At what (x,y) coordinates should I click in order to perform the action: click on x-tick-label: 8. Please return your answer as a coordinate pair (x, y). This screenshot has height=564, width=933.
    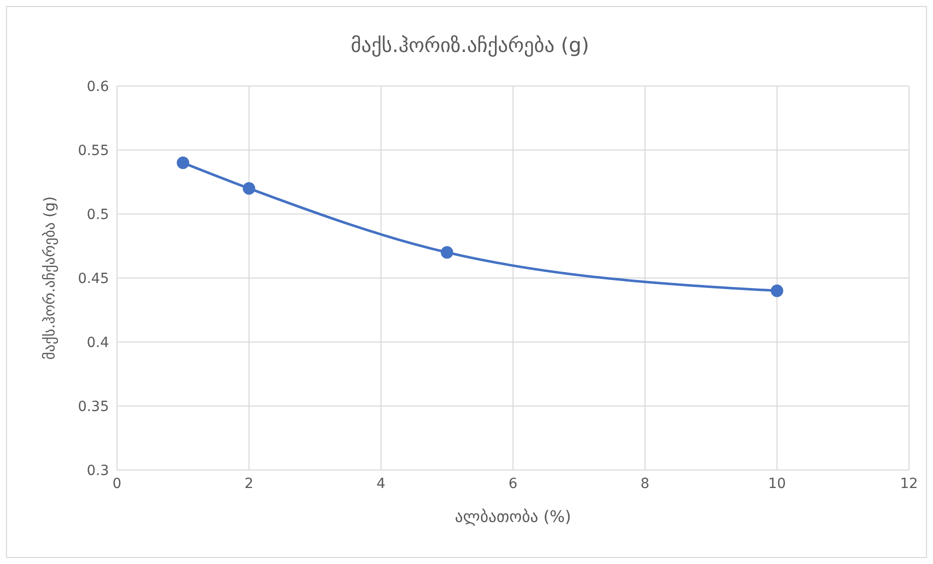
    Looking at the image, I should click on (645, 484).